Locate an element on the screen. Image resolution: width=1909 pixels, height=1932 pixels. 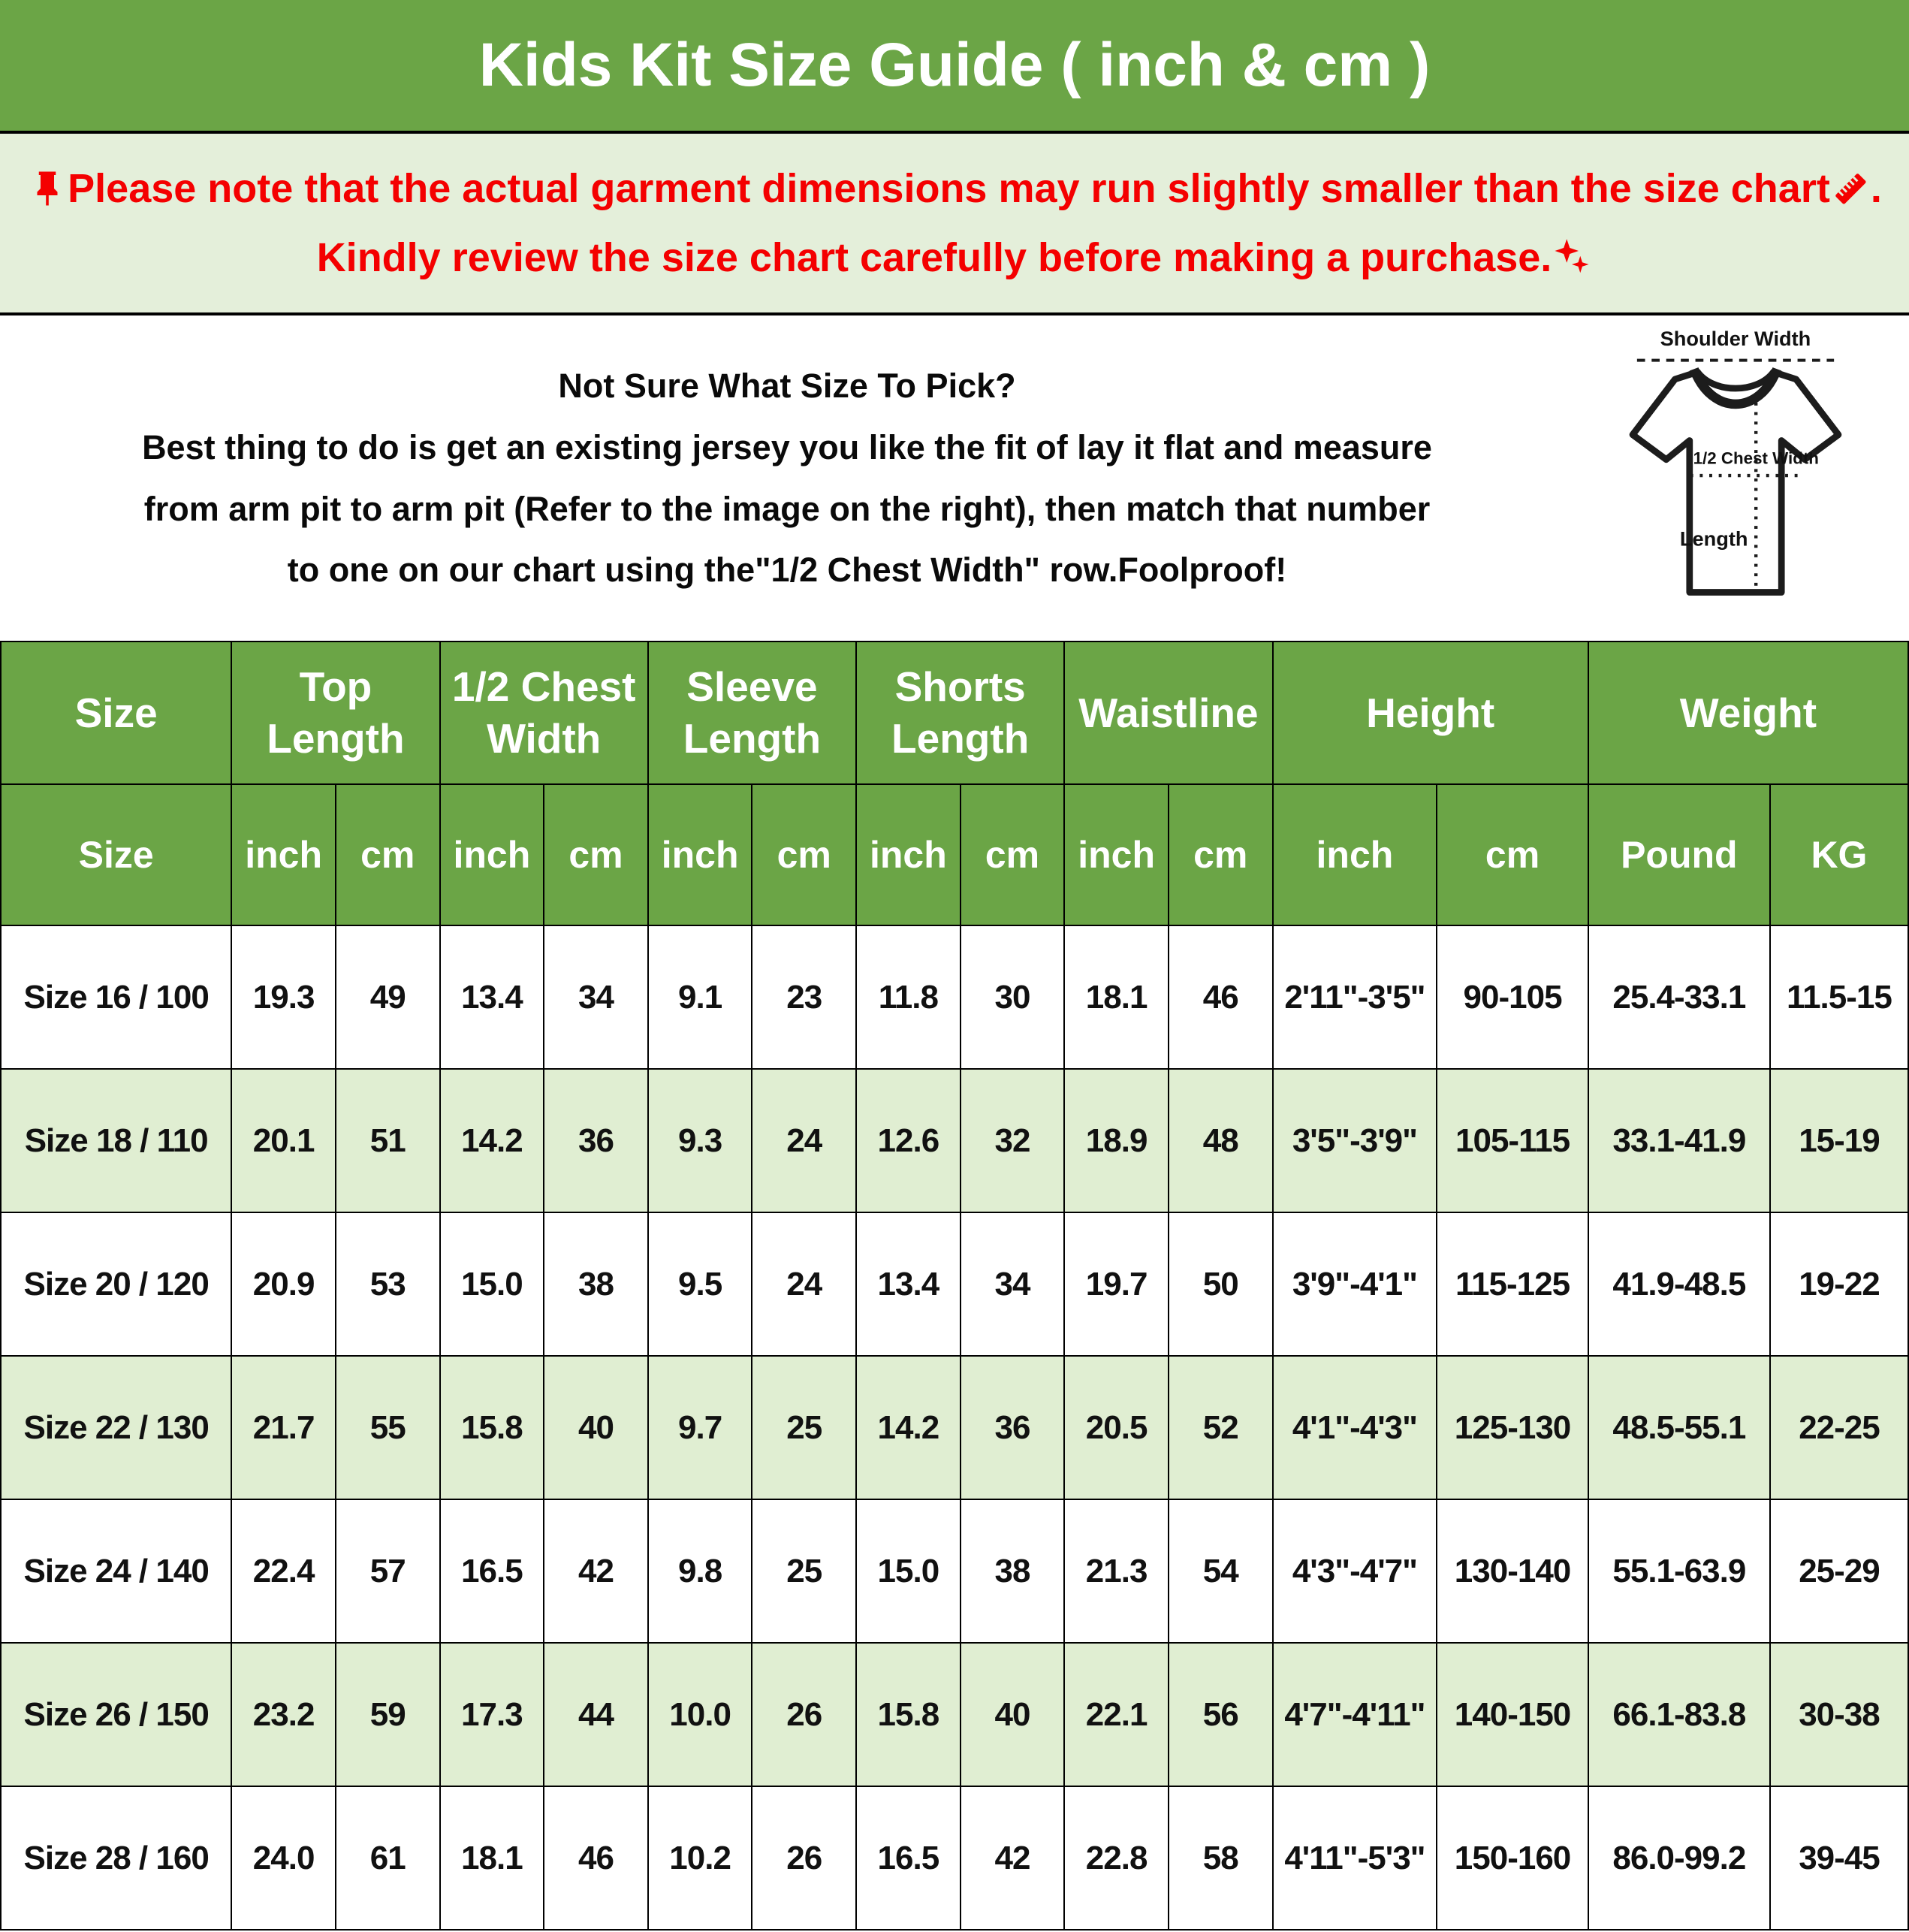
value-cell: 51 is located at coordinates (387, 1140).